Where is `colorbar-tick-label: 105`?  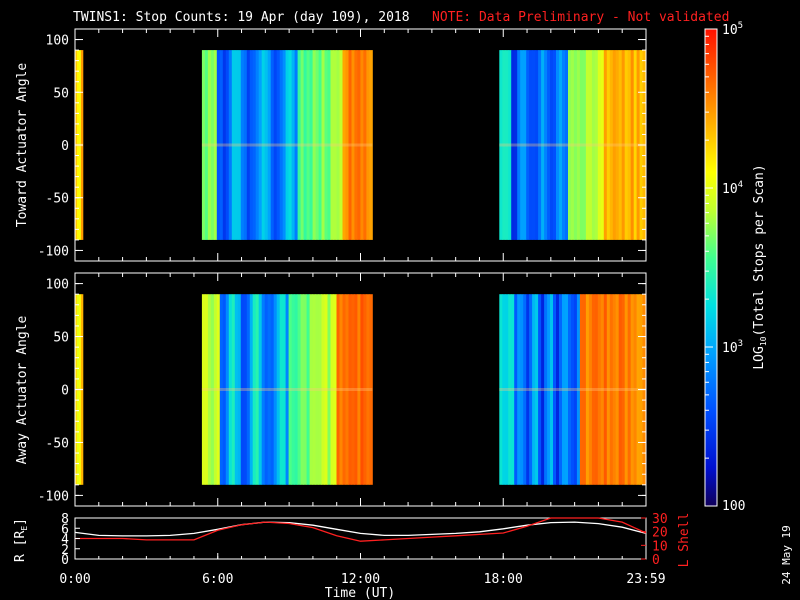
colorbar-tick-label: 105 is located at coordinates (732, 29).